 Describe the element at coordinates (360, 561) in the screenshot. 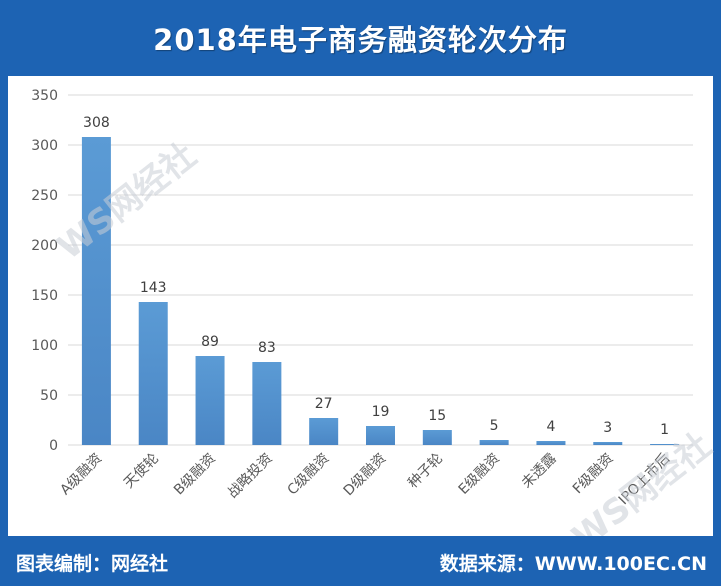

I see `footer: 图表编制：网经社 数据来源：WWW.100EC.CN` at that location.